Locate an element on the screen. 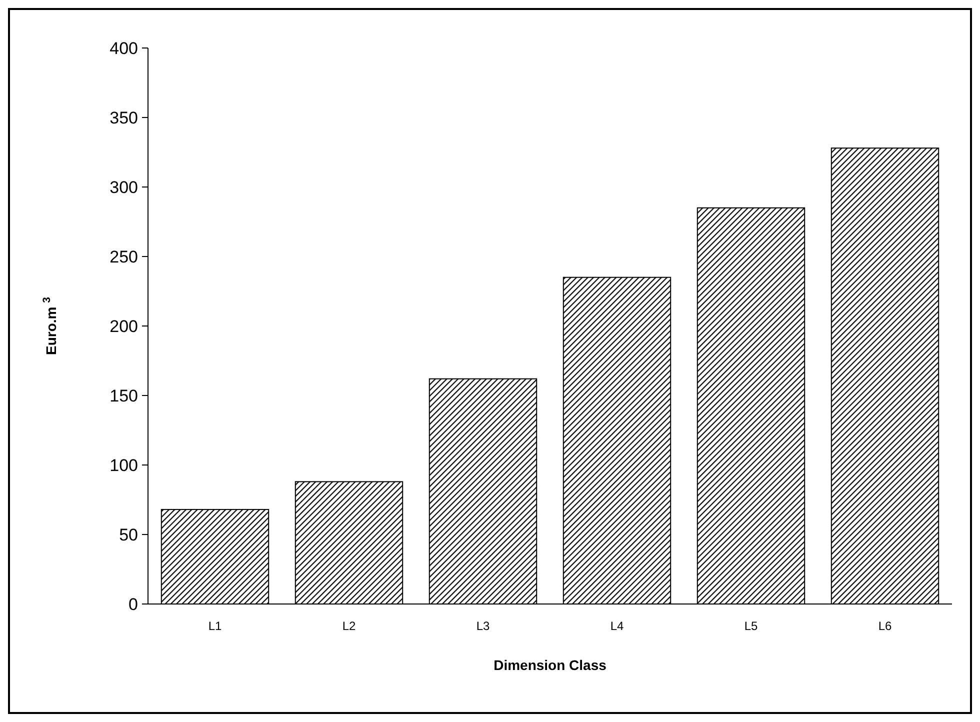 The width and height of the screenshot is (980, 722). x-tick-label: L6 is located at coordinates (885, 626).